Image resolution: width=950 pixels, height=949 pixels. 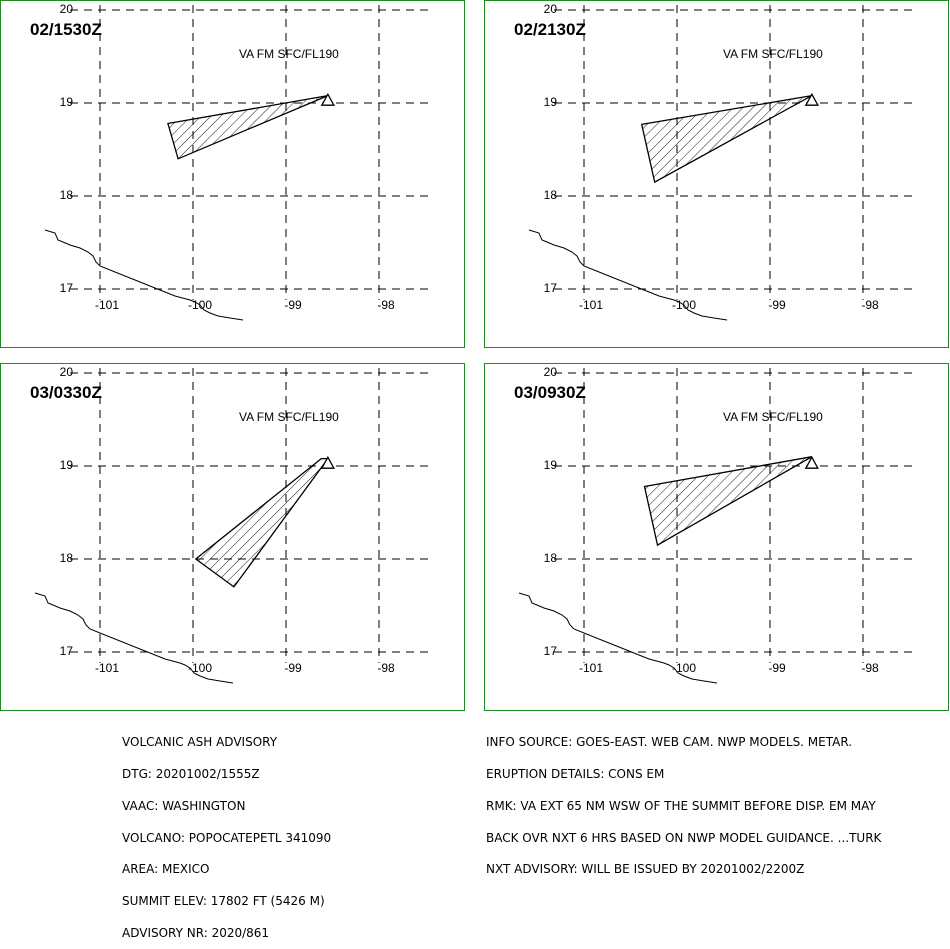 What do you see at coordinates (550, 29) in the screenshot?
I see `panel-valid-time: 02/2130Z` at bounding box center [550, 29].